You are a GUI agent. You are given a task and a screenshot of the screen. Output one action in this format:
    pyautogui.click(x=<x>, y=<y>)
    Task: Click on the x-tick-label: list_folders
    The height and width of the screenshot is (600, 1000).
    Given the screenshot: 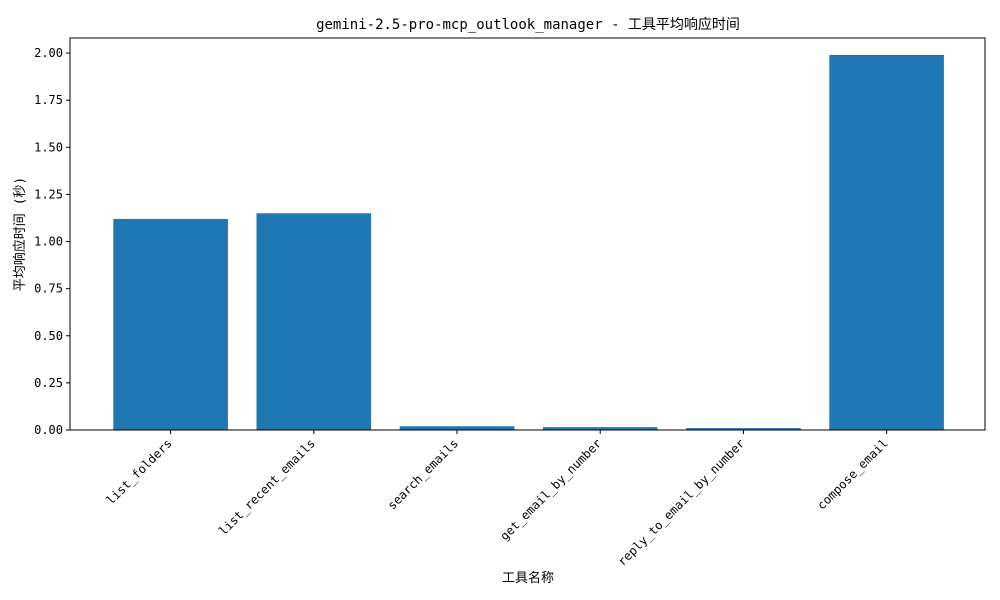 What is the action you would take?
    pyautogui.click(x=139, y=471)
    